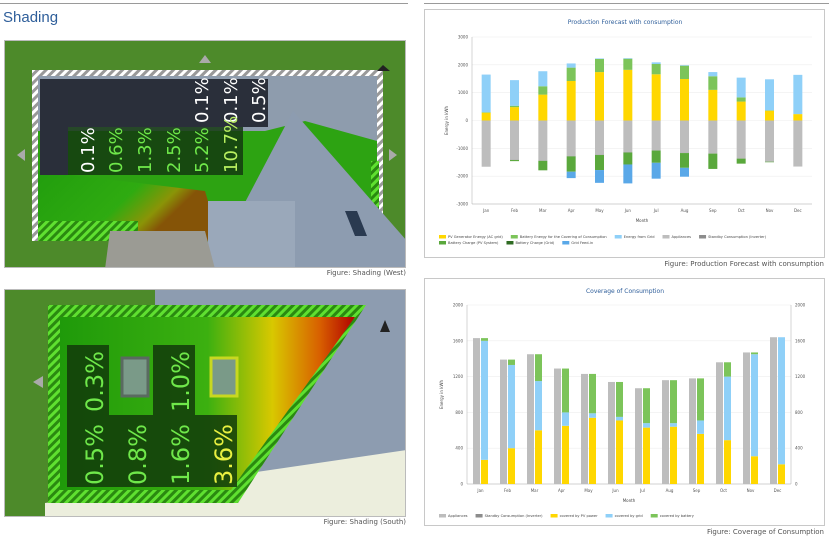 This screenshot has width=829, height=544. What do you see at coordinates (799, 412) in the screenshot?
I see `y2-tick-label: 800` at bounding box center [799, 412].